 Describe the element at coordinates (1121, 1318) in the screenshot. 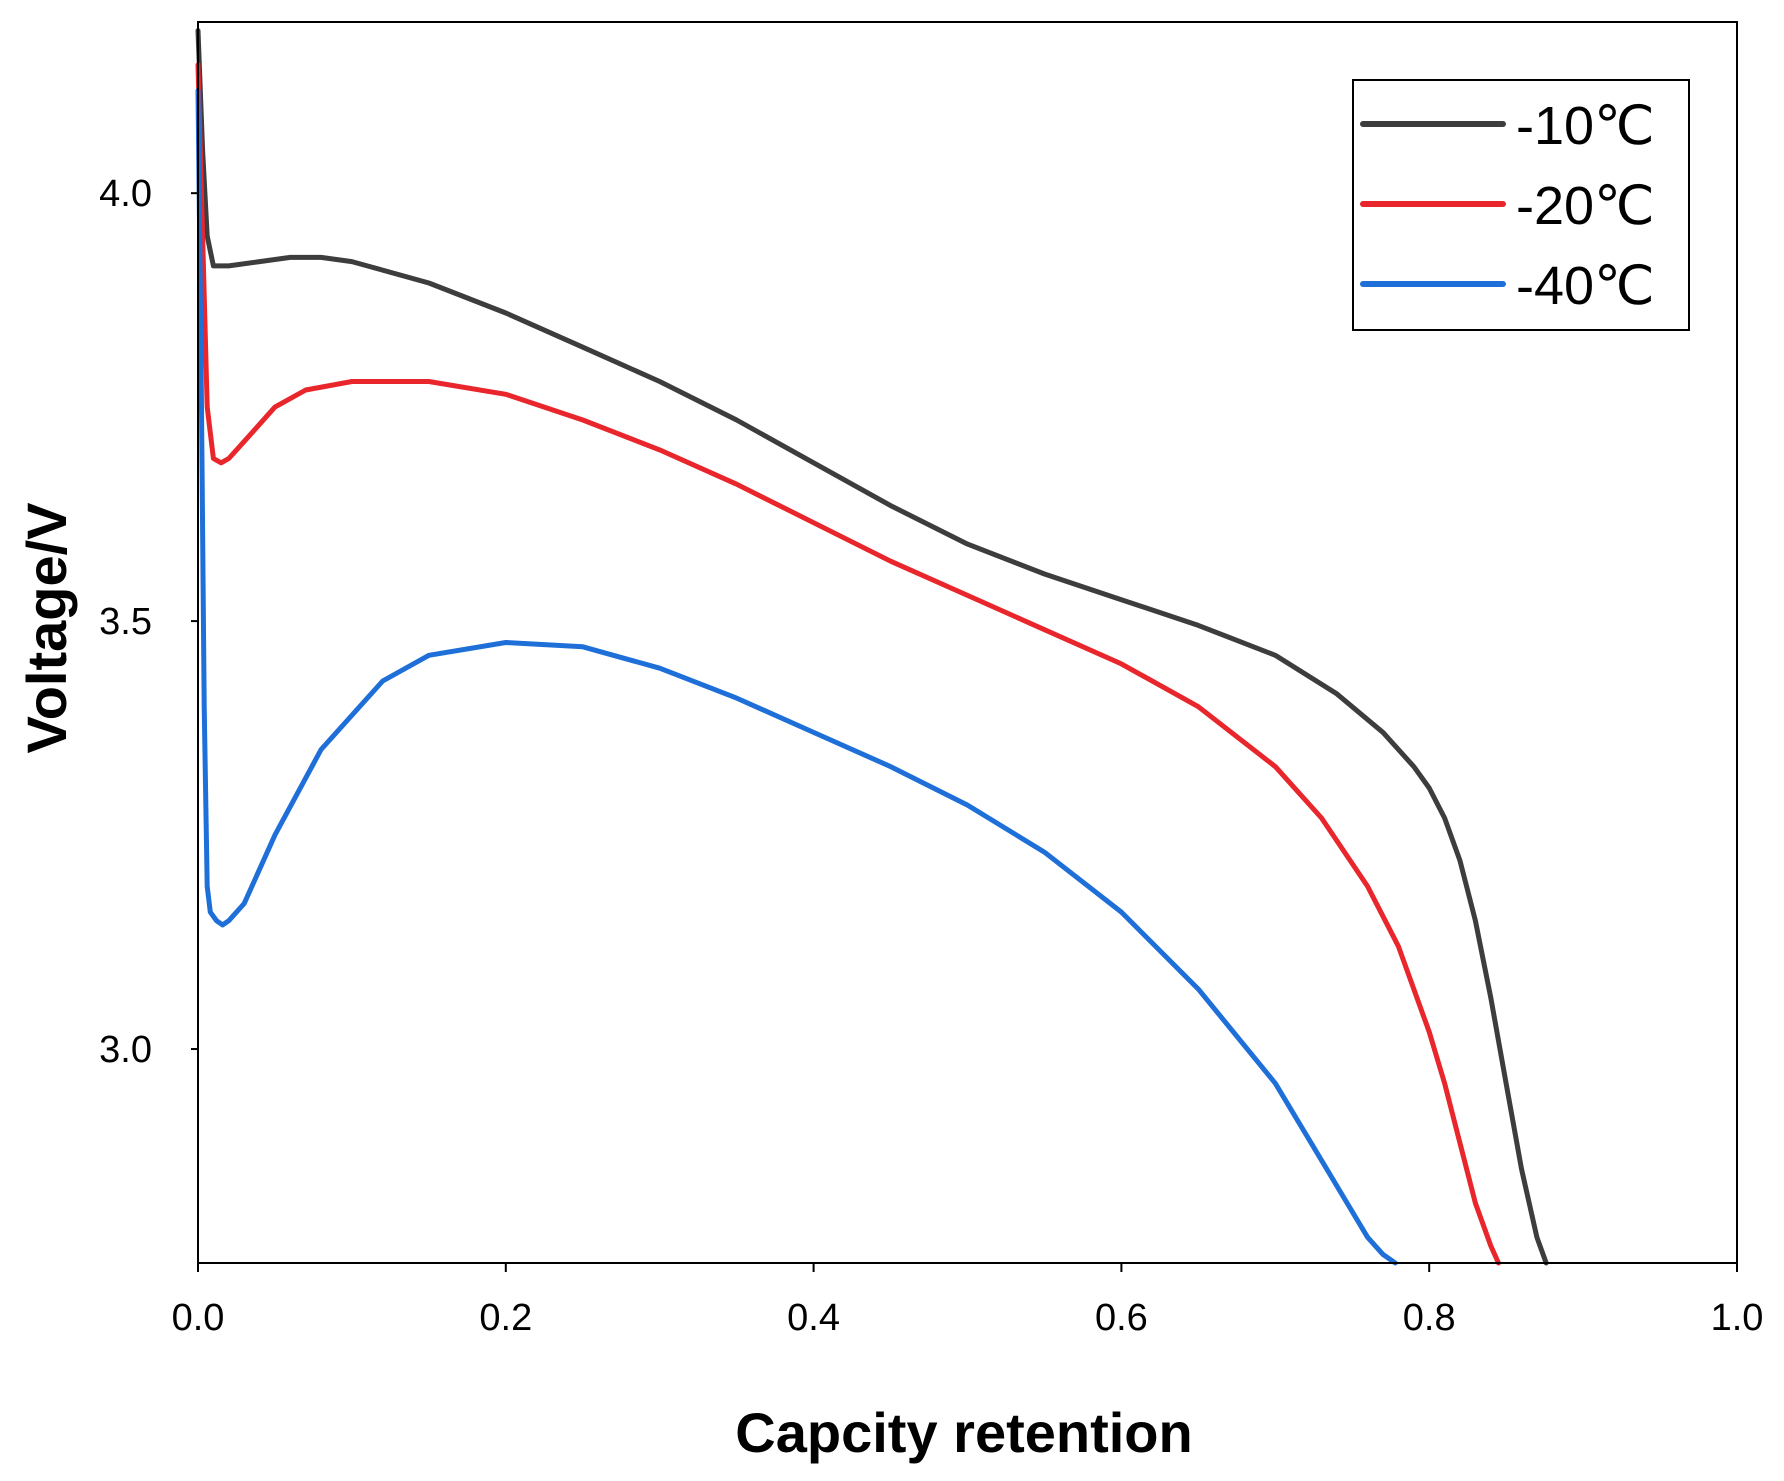

I see `x-tick-label: 0.6` at that location.